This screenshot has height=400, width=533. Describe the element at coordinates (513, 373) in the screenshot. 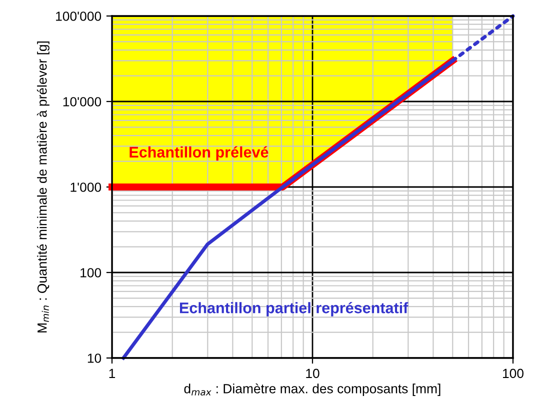

I see `x-tick-label: 100` at that location.